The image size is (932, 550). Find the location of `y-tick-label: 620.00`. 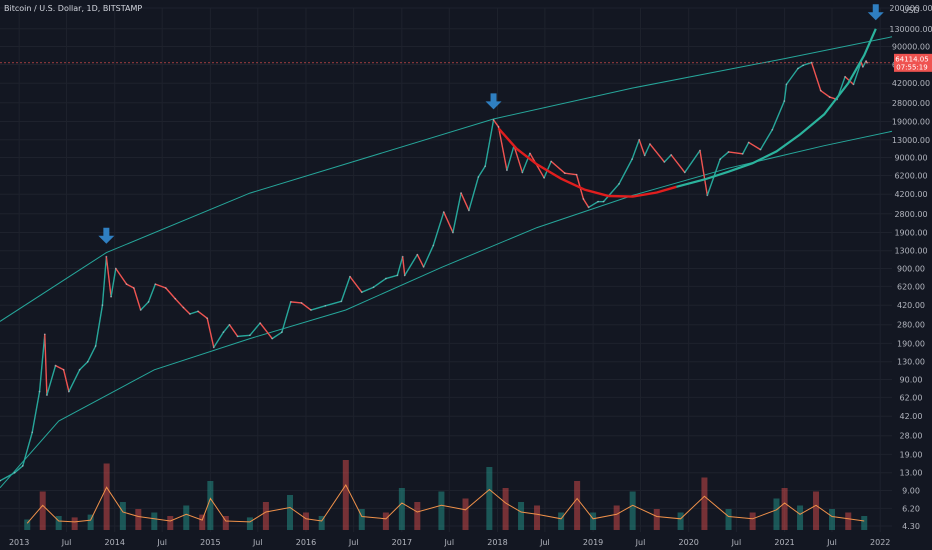

y-tick-label: 620.00 is located at coordinates (911, 286).